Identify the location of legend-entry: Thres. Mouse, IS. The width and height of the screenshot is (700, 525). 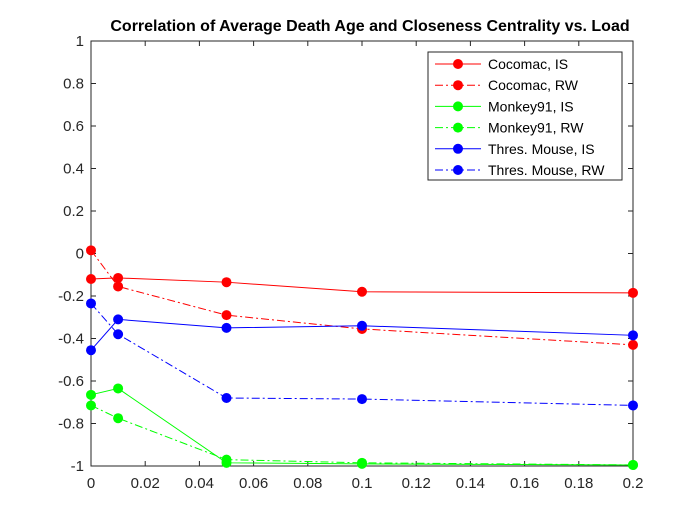
(515, 149).